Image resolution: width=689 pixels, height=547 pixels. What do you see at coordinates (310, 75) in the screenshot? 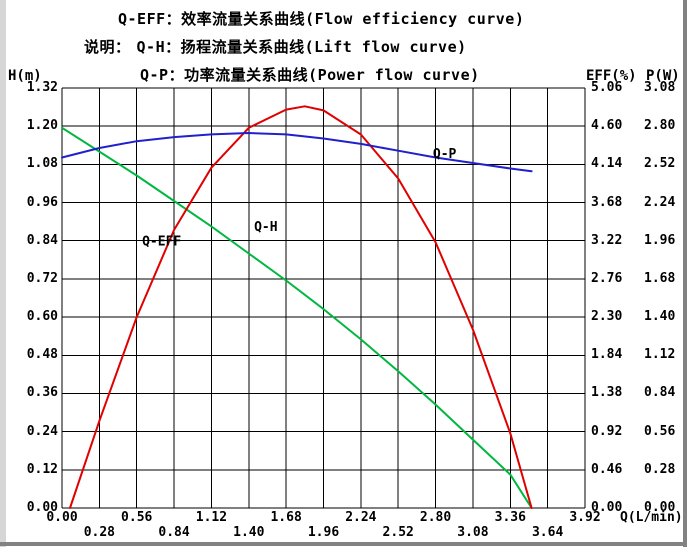
I see `legend-line-qp: Q-P：功率流量关系曲线(Power flow curve)` at bounding box center [310, 75].